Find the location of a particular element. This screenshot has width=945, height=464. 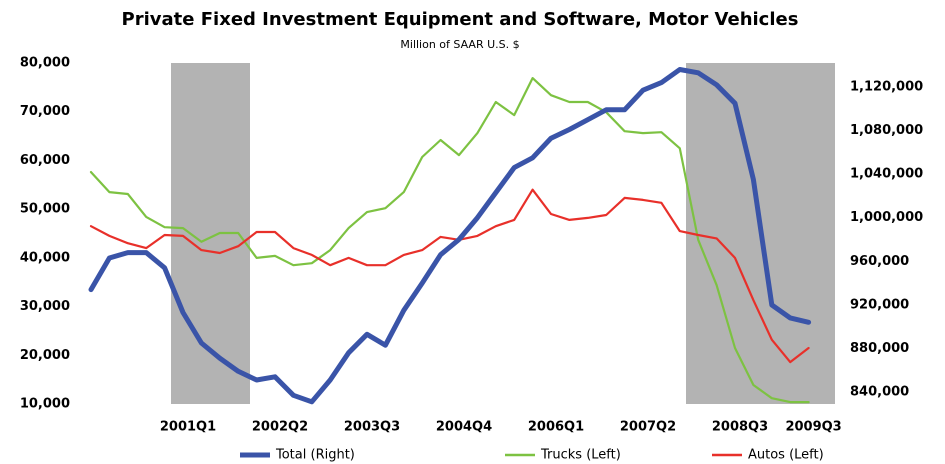

legend-label: Trucks (Left) is located at coordinates (580, 455).